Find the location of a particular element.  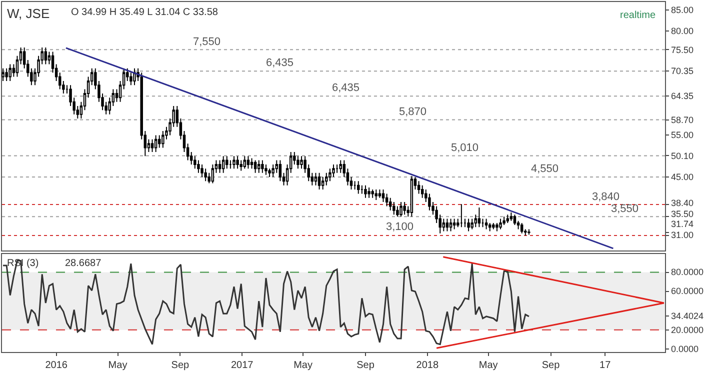

annotation: 5,870 is located at coordinates (413, 112).